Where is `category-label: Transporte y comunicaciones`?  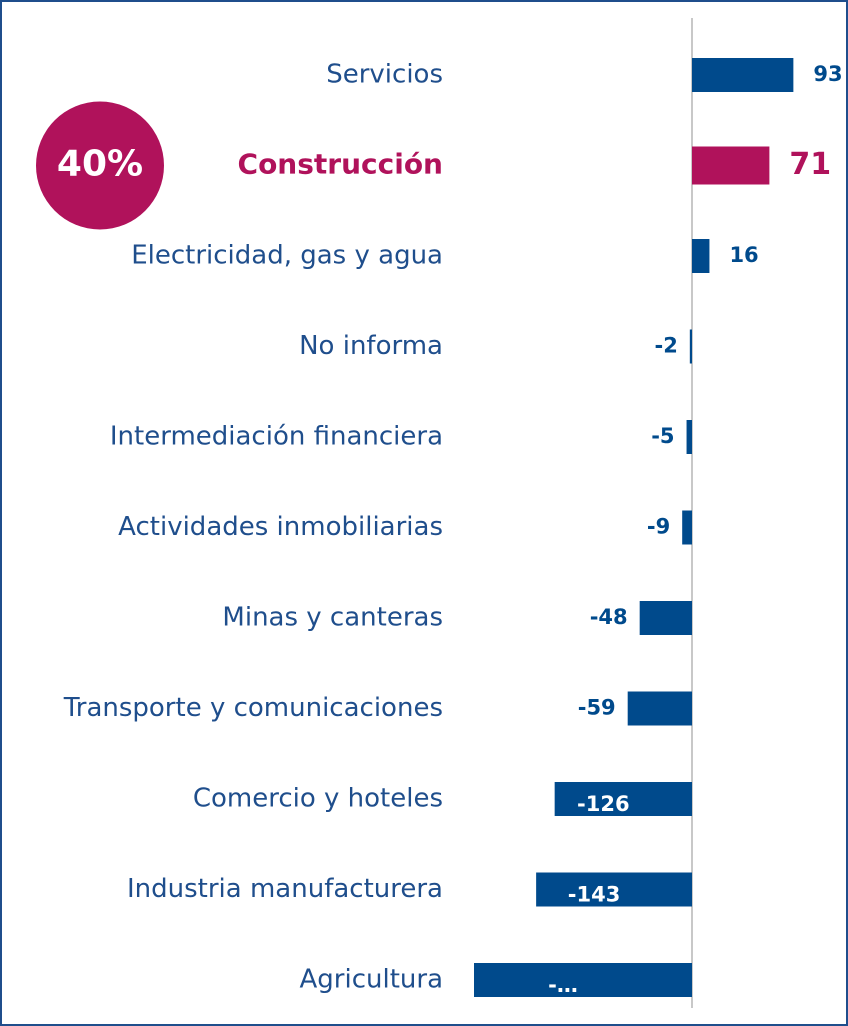 category-label: Transporte y comunicaciones is located at coordinates (253, 708).